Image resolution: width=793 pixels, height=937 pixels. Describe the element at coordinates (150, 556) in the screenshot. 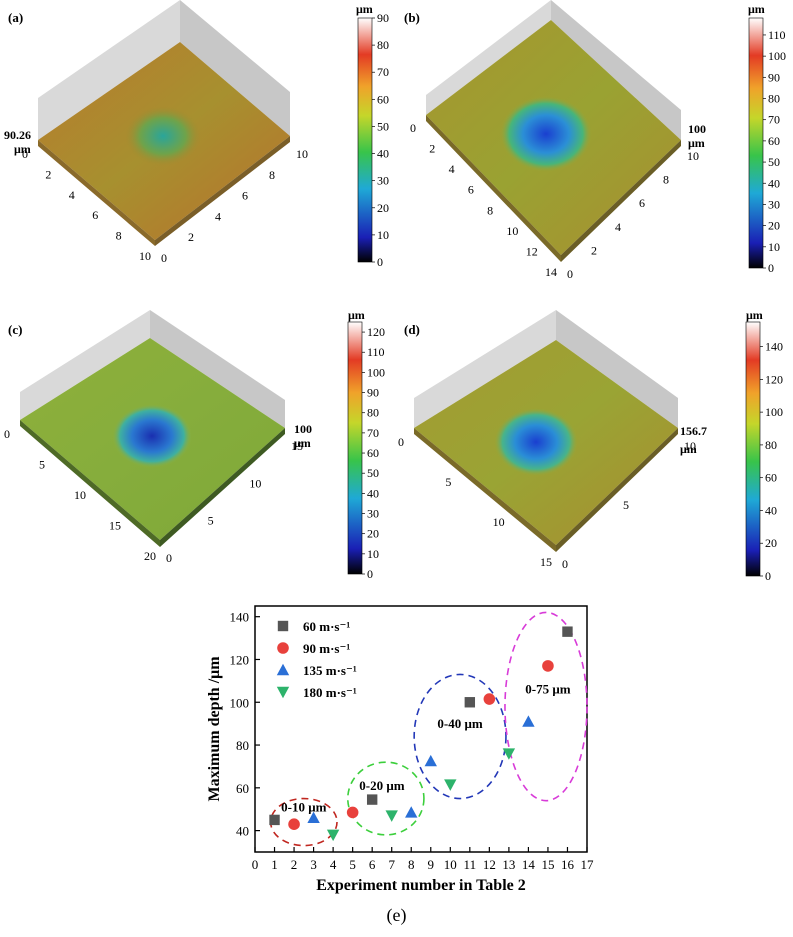

I see `axis-tick-label: 20` at that location.